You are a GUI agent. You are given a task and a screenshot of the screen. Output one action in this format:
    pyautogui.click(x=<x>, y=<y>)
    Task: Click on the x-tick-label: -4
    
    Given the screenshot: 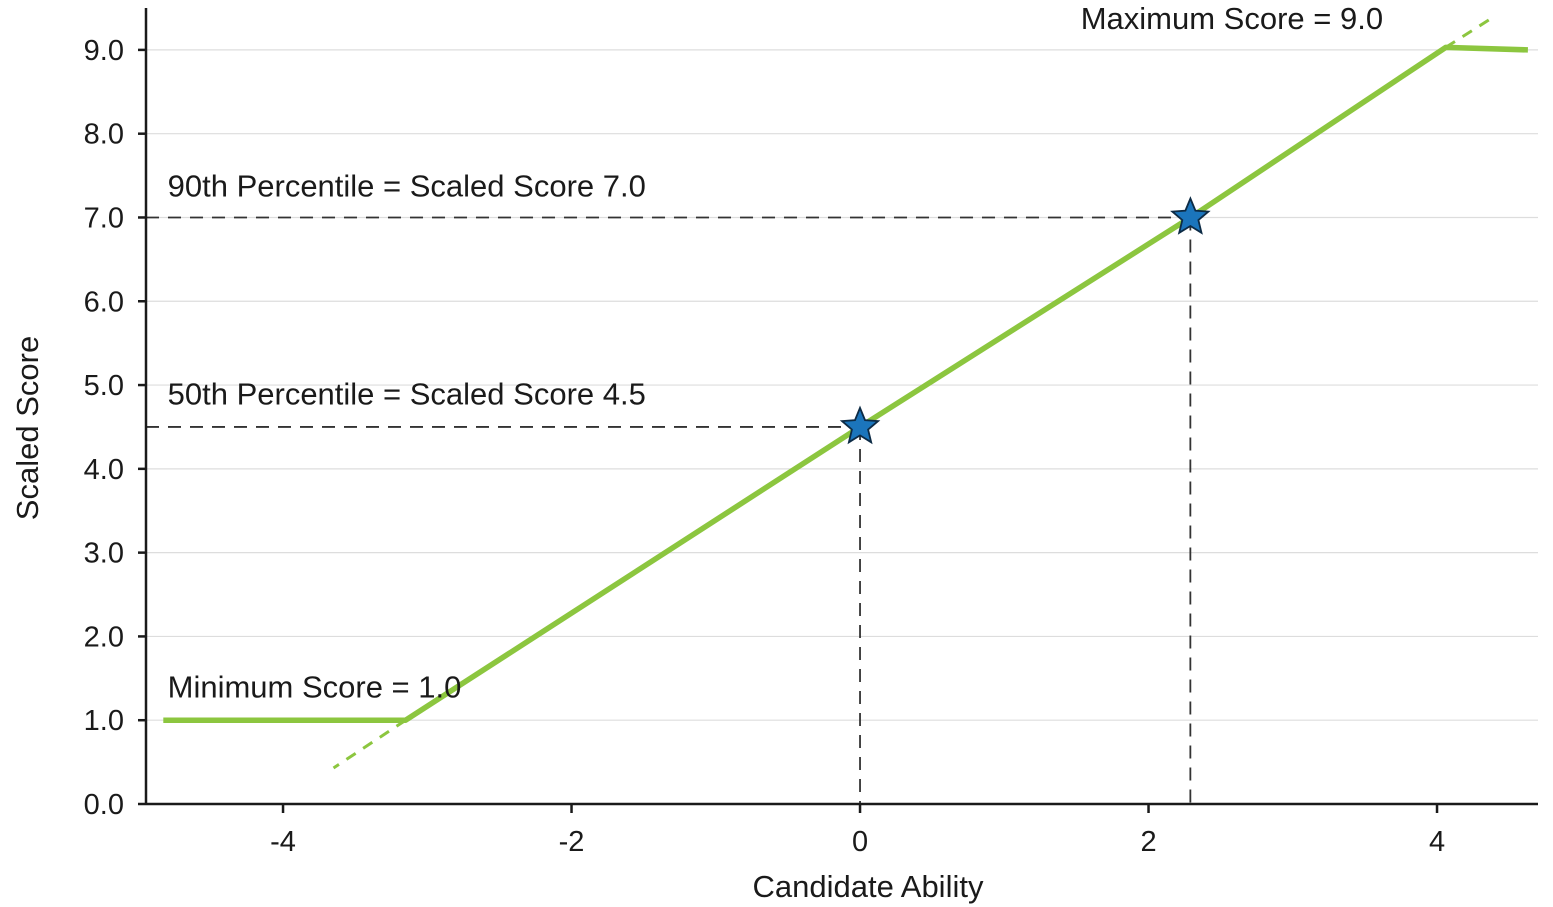 What is the action you would take?
    pyautogui.click(x=283, y=842)
    